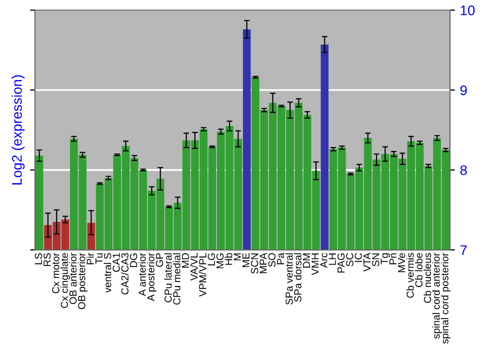 The width and height of the screenshot is (500, 350). What do you see at coordinates (428, 278) in the screenshot?
I see `x-tick-label: Cb nucleus` at bounding box center [428, 278].